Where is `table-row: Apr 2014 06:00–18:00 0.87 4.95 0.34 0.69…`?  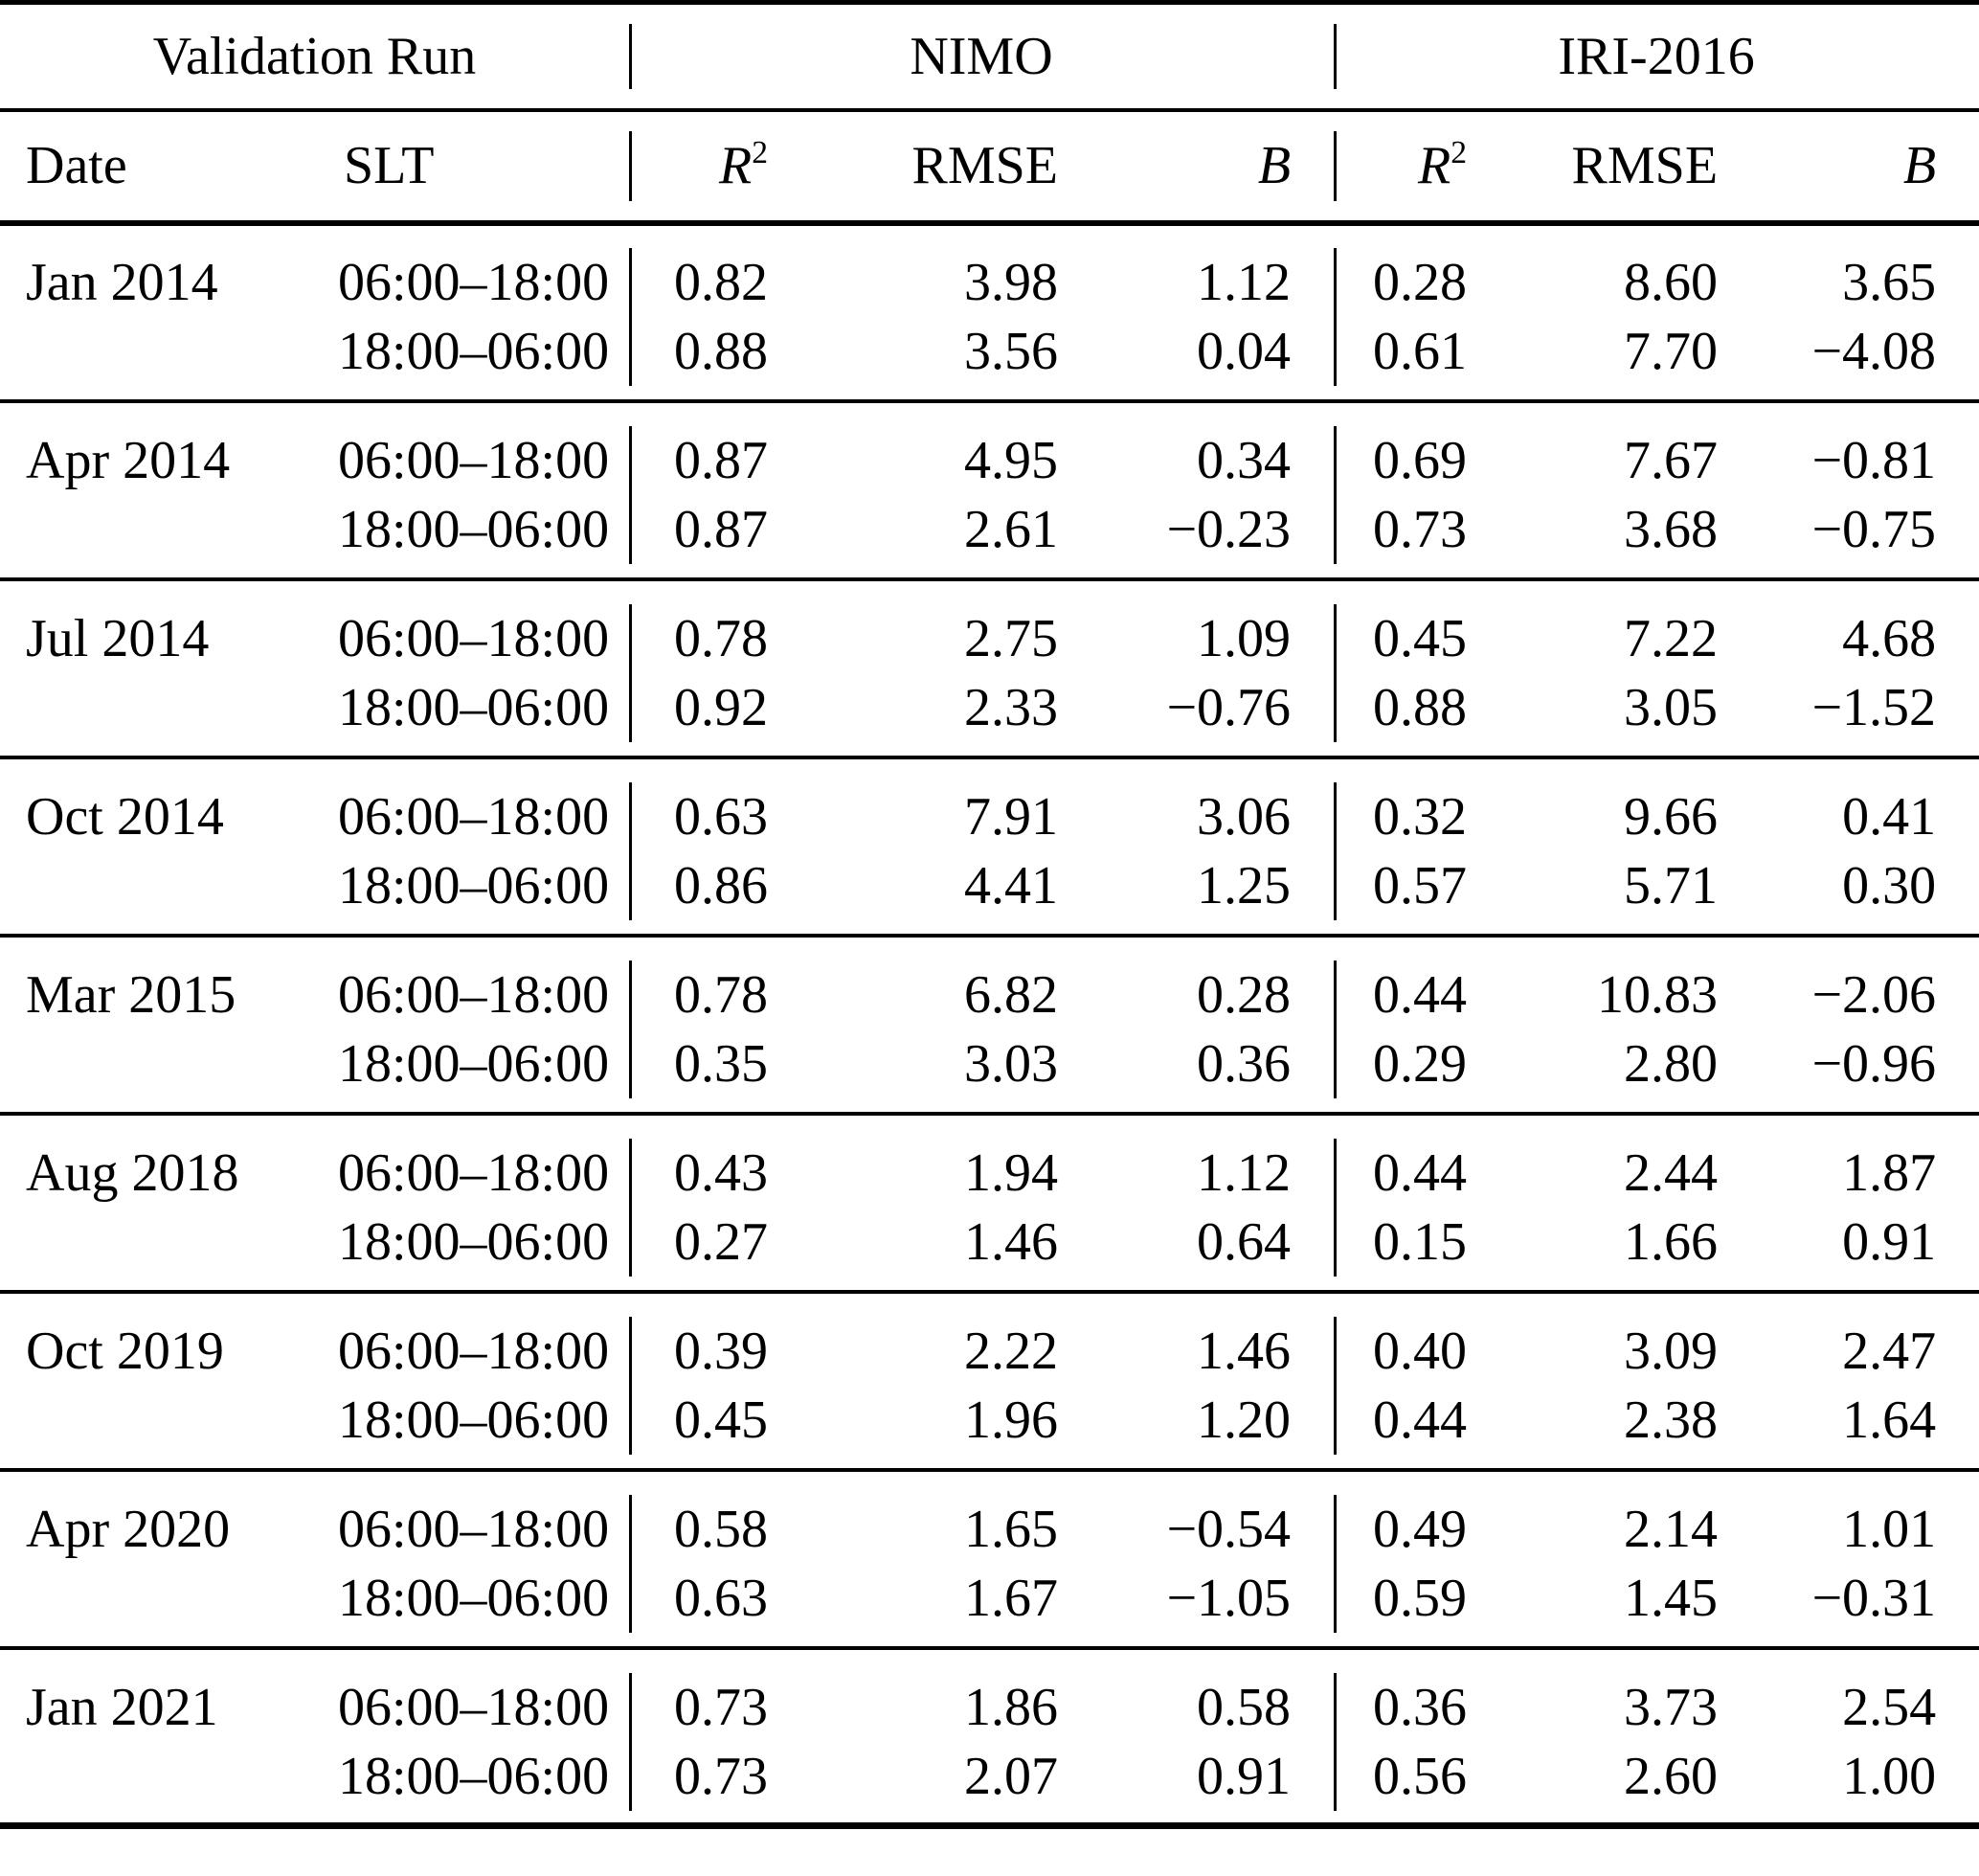
table-row: Apr 2014 06:00–18:00 0.87 4.95 0.34 0.69… is located at coordinates (989, 460).